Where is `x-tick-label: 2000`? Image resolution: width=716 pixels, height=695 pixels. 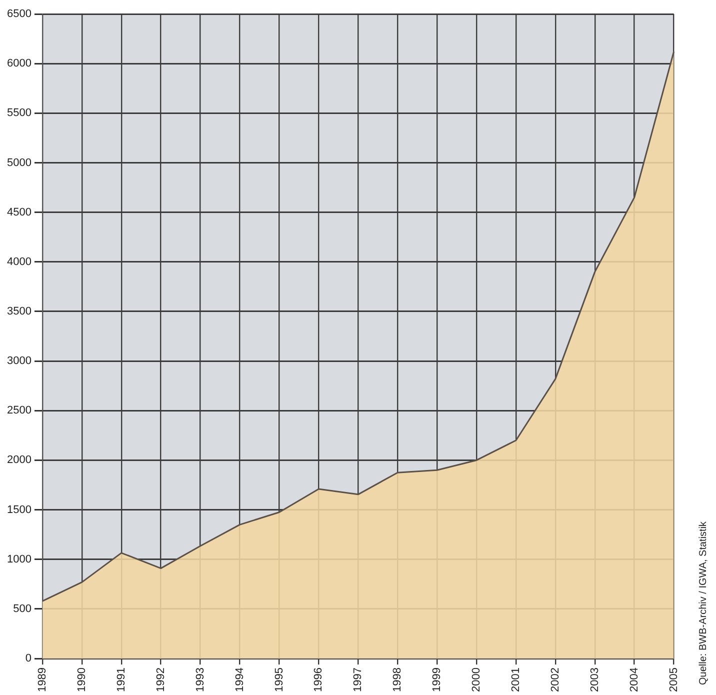
x-tick-label: 2000 is located at coordinates (476, 680).